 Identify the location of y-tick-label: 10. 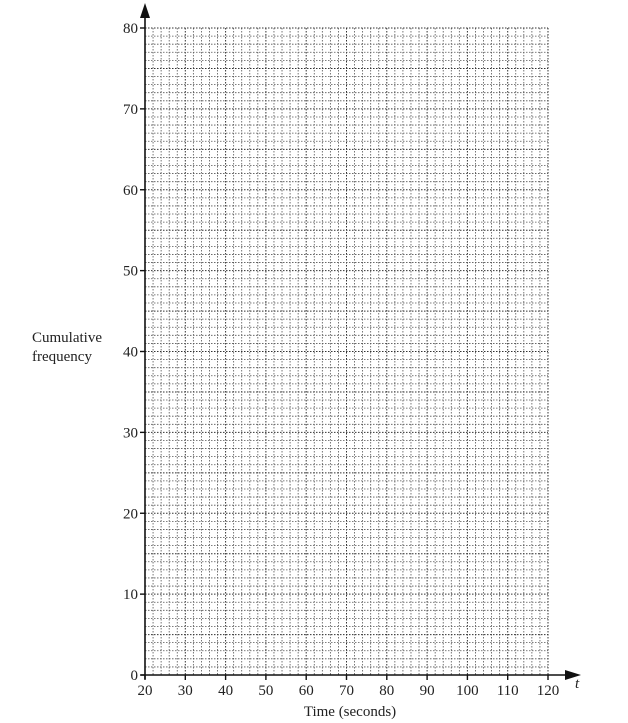
(130, 595).